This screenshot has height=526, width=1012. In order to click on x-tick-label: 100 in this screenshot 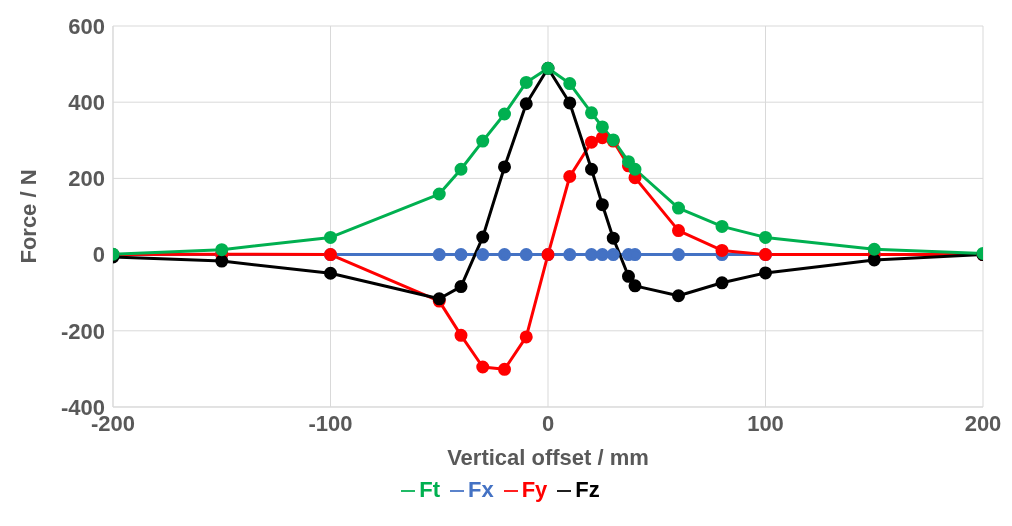, I will do `click(765, 423)`.